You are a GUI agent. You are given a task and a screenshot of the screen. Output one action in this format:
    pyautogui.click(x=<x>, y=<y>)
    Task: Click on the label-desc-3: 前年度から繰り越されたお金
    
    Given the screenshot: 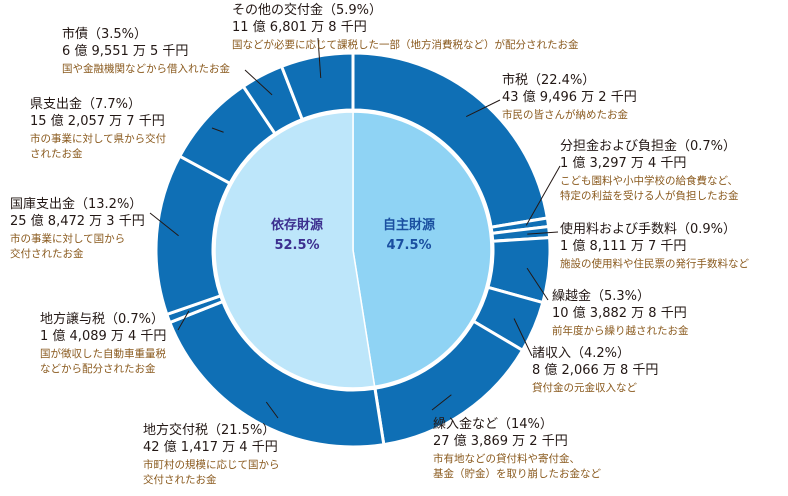 What is the action you would take?
    pyautogui.click(x=620, y=330)
    